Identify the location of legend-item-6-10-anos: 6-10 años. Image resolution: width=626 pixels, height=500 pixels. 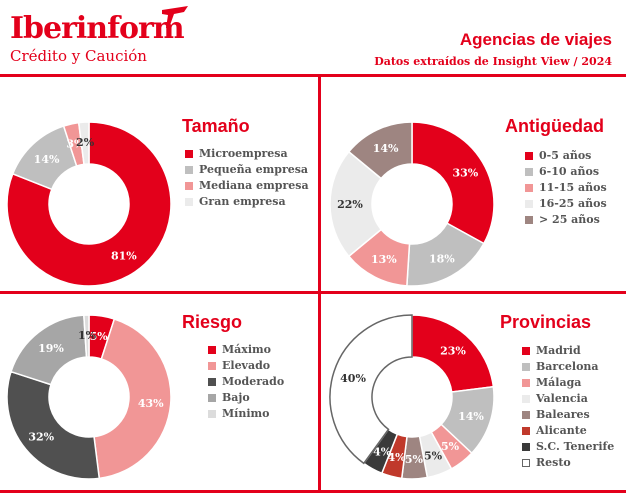
(566, 172).